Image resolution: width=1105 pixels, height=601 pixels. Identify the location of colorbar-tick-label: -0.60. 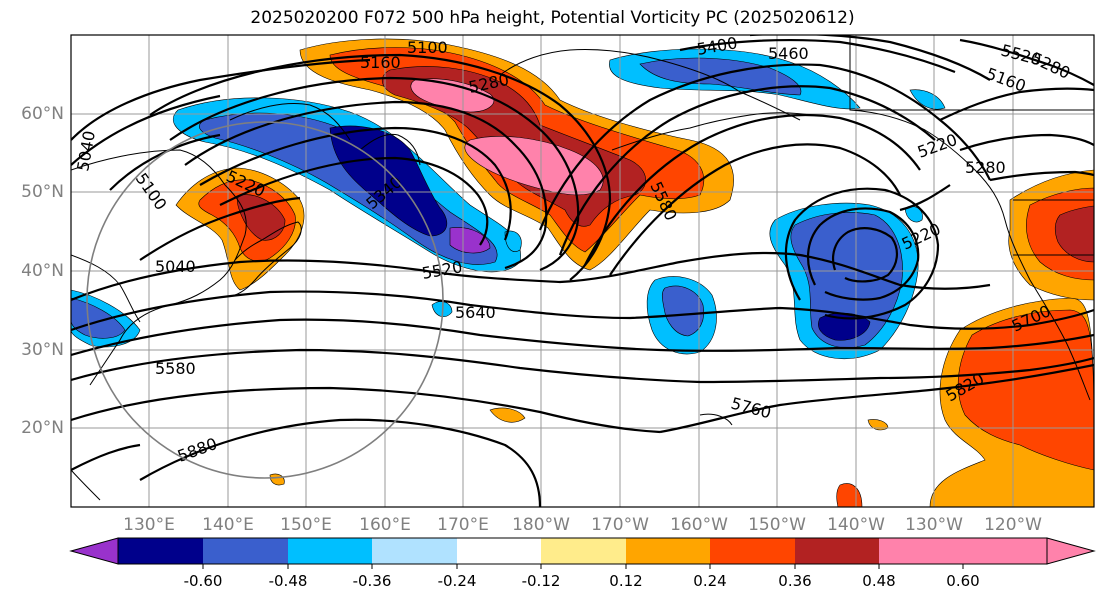
(203, 581).